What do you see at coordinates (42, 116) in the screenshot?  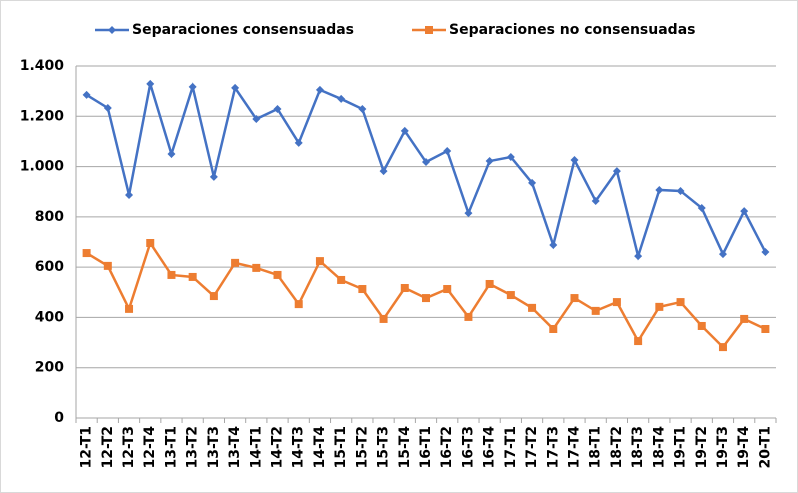 I see `y-tick-label: 1.200` at bounding box center [42, 116].